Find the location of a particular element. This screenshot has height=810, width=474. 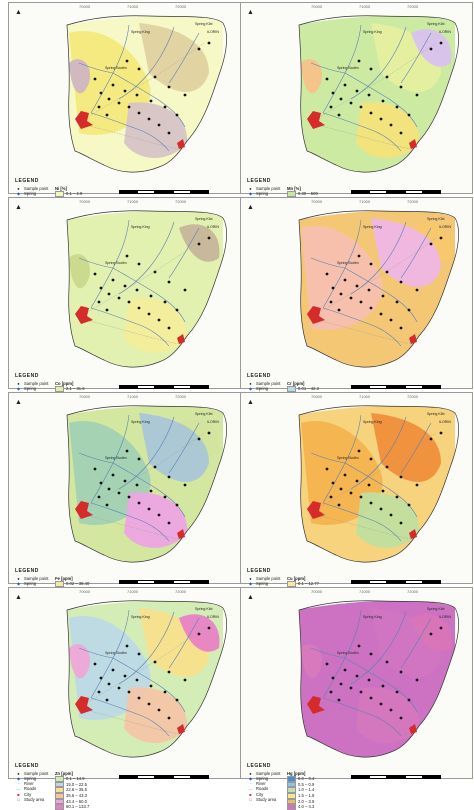

legend-element-label: Co [ppm] is located at coordinates (64, 383).